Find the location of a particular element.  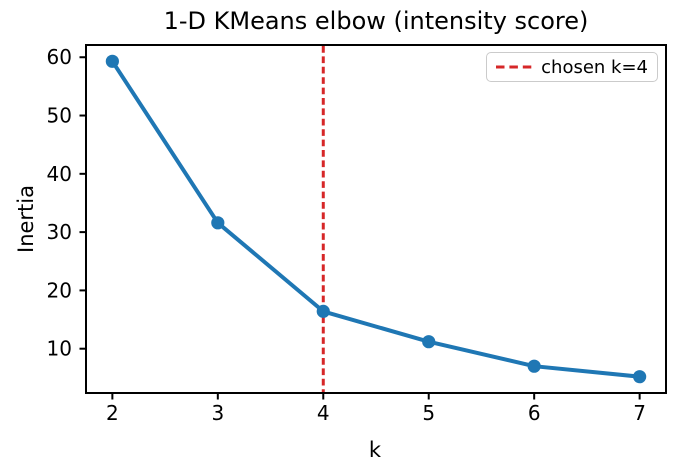

data-point-k3 is located at coordinates (218, 223).